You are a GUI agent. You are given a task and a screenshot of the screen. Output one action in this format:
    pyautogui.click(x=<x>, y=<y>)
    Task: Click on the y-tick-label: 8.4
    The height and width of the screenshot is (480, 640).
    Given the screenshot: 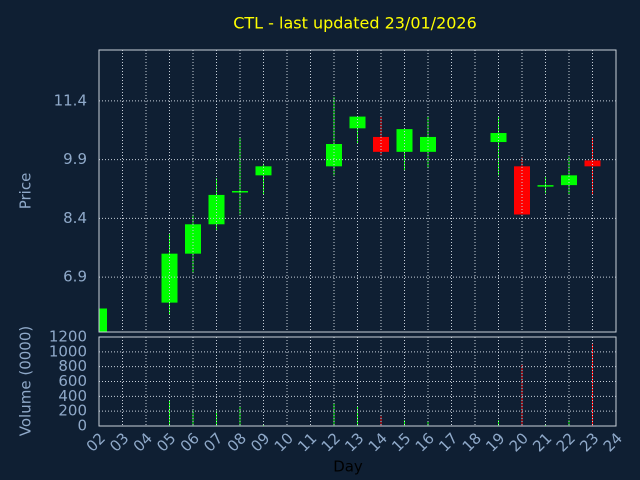 What is the action you would take?
    pyautogui.click(x=75, y=218)
    